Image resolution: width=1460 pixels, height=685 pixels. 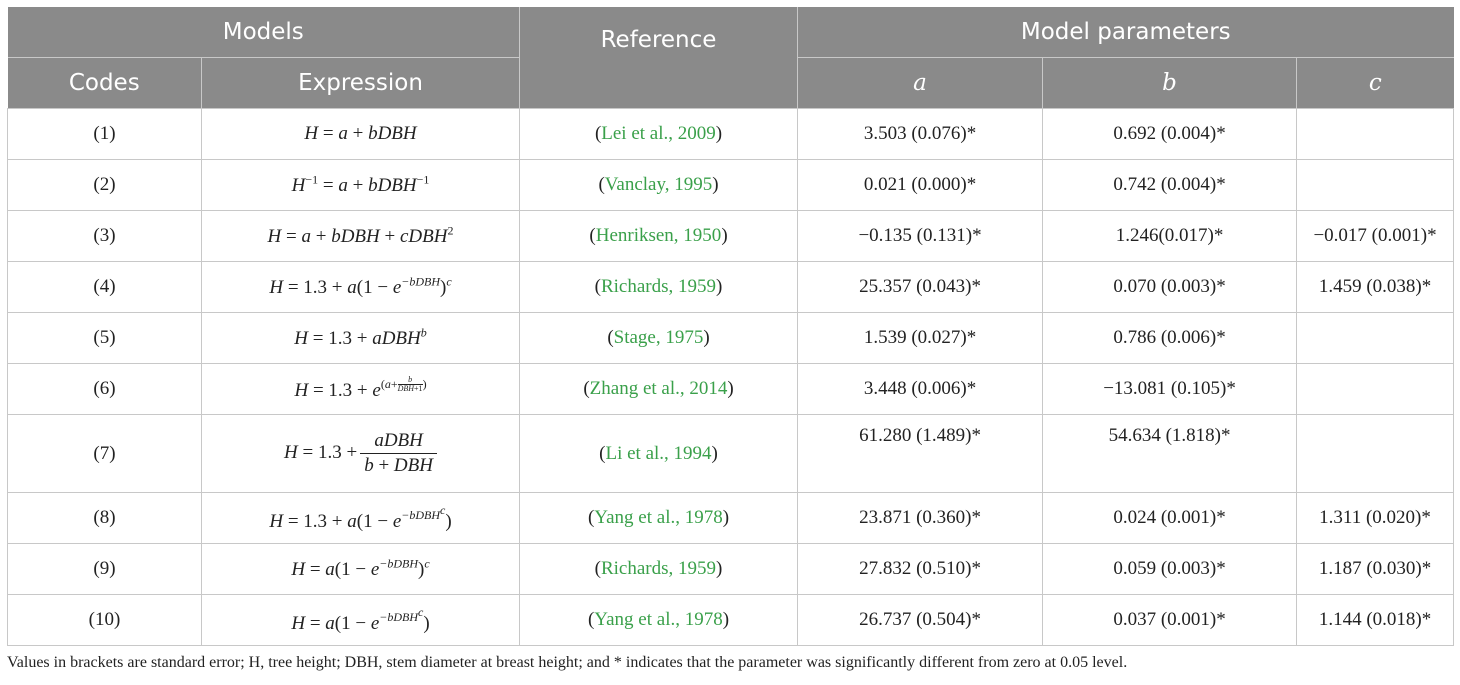 I want to click on reference-link: Henriksen, 1950, so click(x=658, y=235).